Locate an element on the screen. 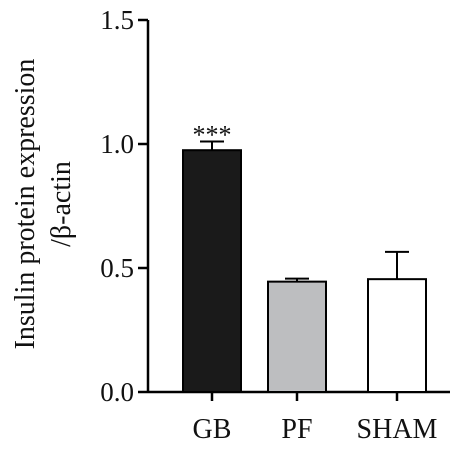  y-tick-label: 1.0 is located at coordinates (117, 144).